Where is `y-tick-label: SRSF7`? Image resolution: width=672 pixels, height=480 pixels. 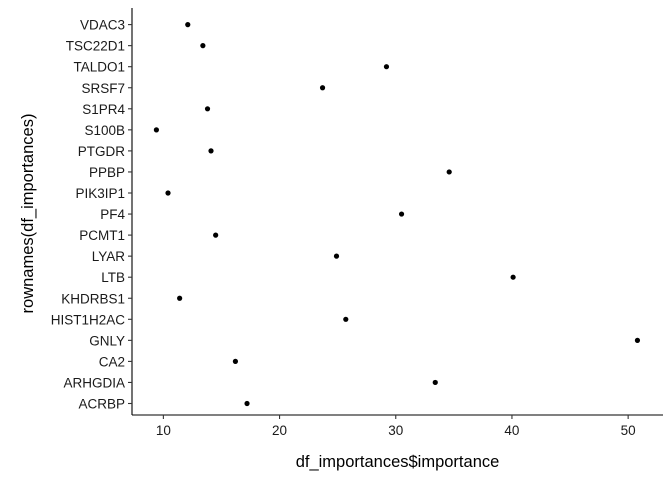 y-tick-label: SRSF7 is located at coordinates (103, 88).